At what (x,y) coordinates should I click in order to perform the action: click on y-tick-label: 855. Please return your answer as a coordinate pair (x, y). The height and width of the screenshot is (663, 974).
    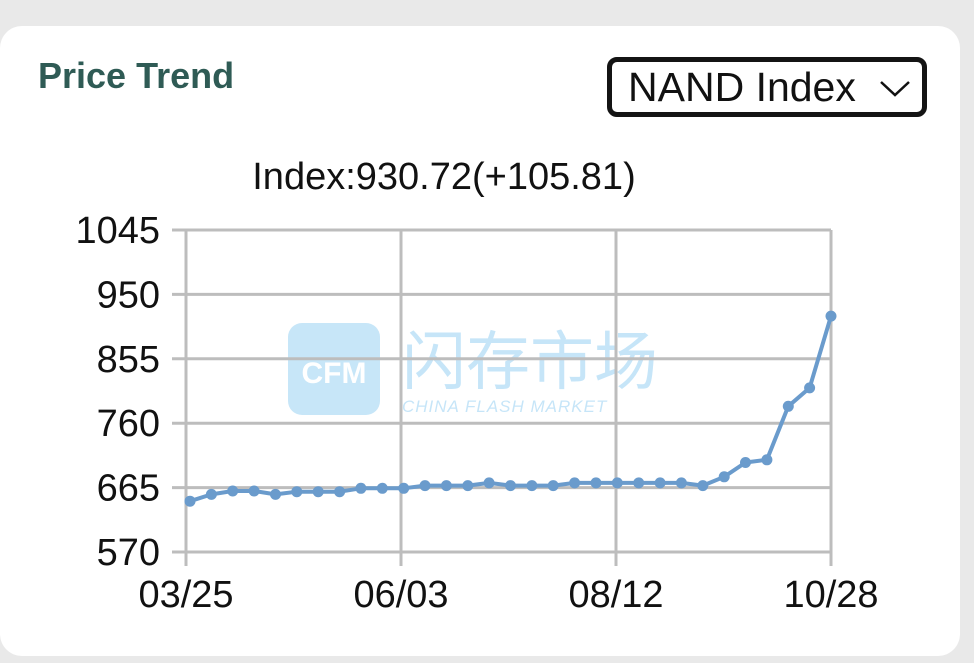
    Looking at the image, I should click on (128, 360).